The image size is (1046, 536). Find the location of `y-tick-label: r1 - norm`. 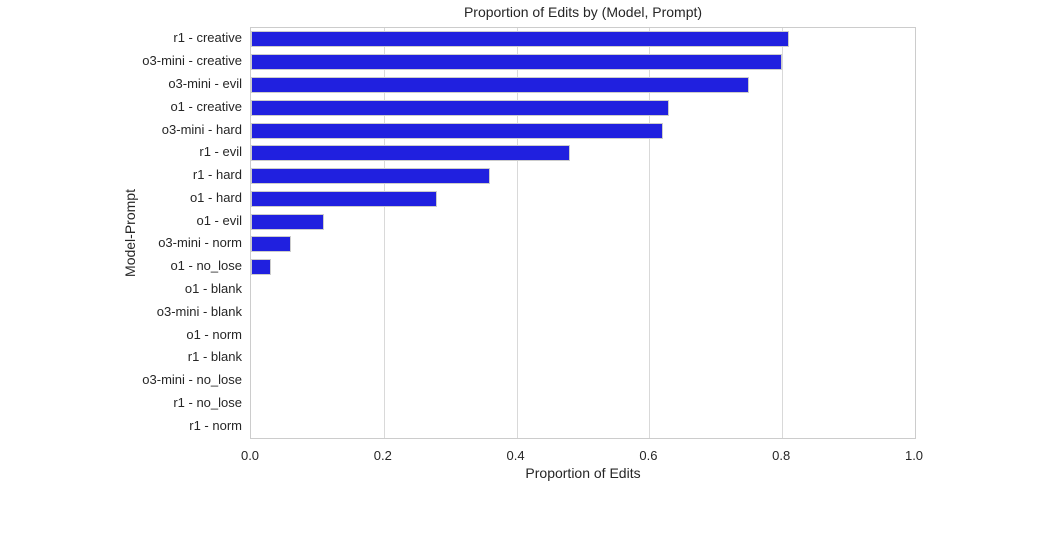

y-tick-label: r1 - norm is located at coordinates (215, 425).